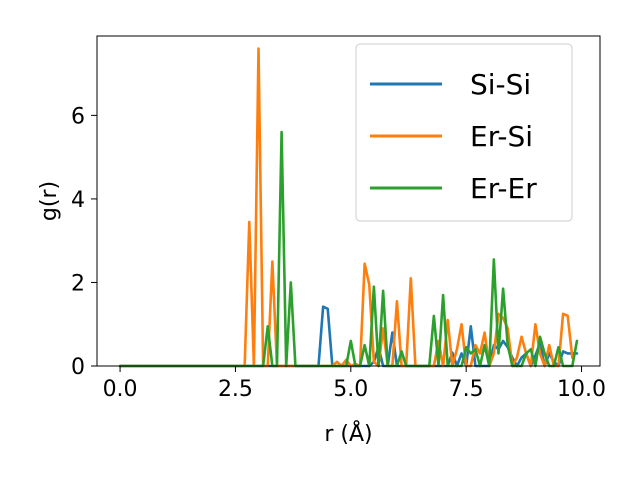 Image resolution: width=640 pixels, height=480 pixels. Describe the element at coordinates (501, 136) in the screenshot. I see `legend-label: Er-Si` at that location.